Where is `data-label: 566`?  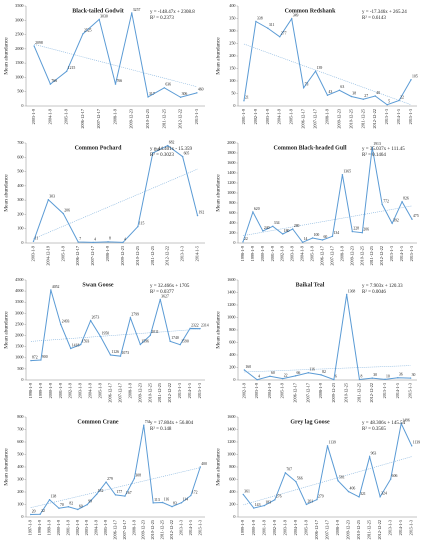 data-label: 566 is located at coordinates (300, 479).